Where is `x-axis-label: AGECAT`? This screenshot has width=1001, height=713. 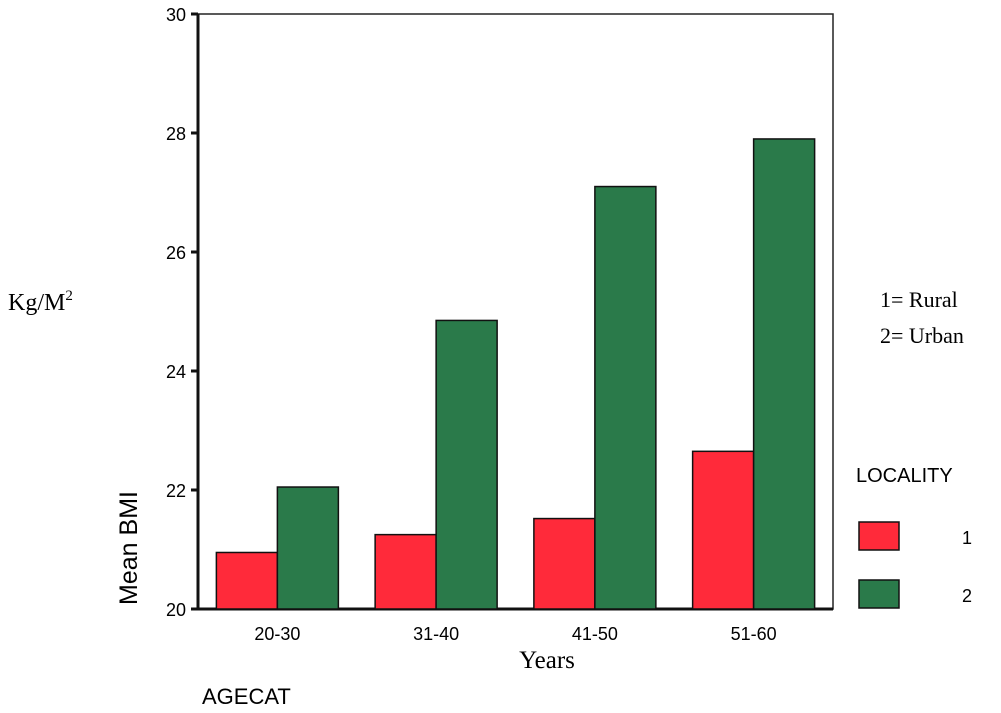 x-axis-label: AGECAT is located at coordinates (246, 696).